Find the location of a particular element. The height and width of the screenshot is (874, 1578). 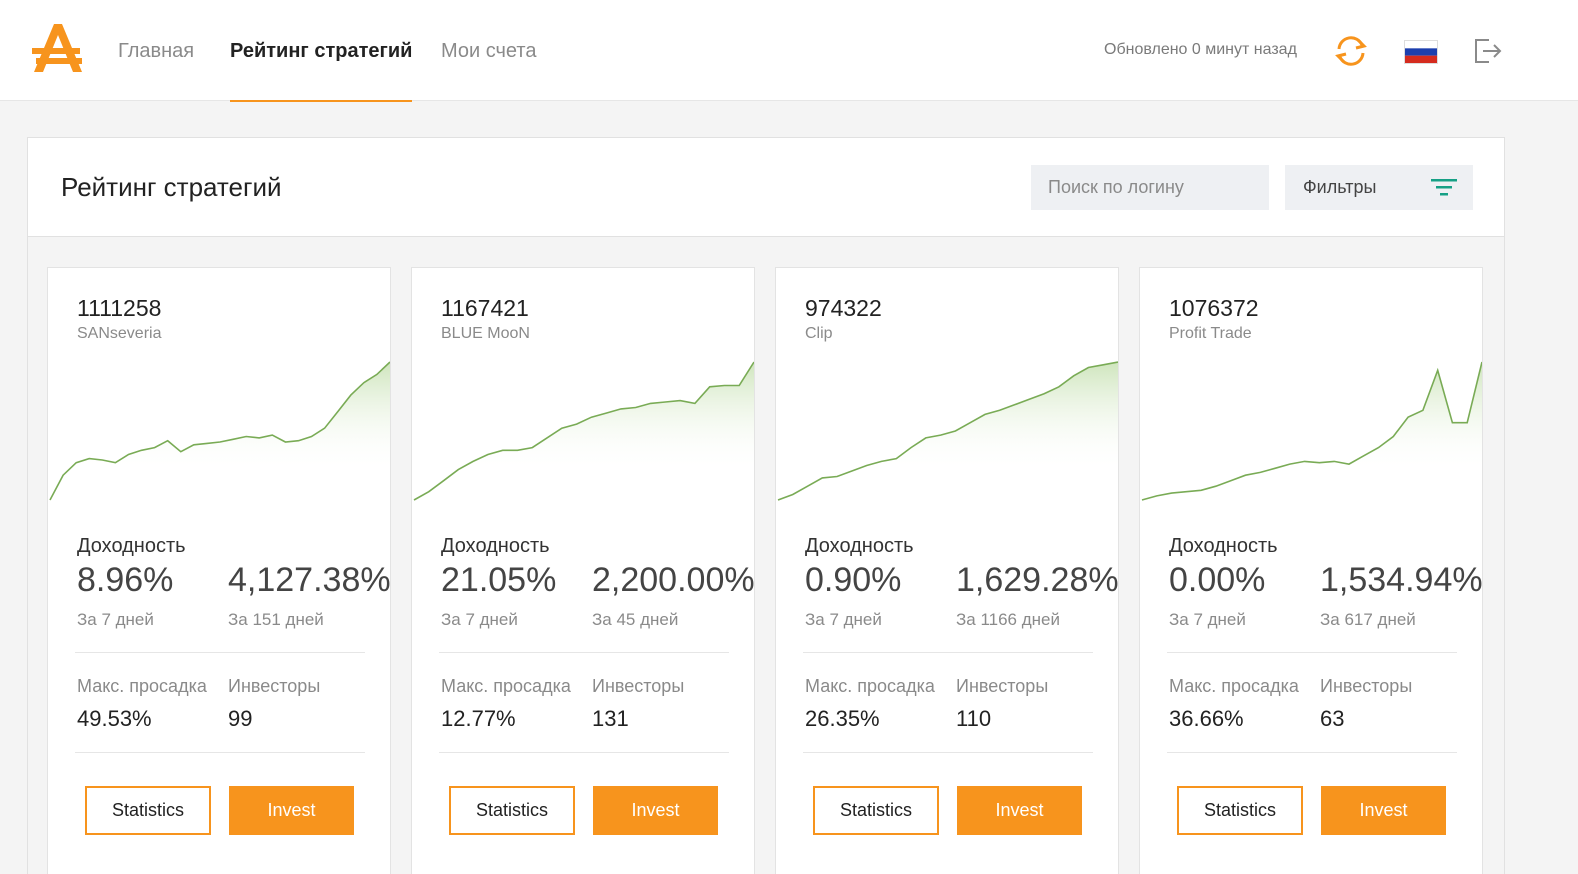

nav-item-home: Главная is located at coordinates (156, 51).